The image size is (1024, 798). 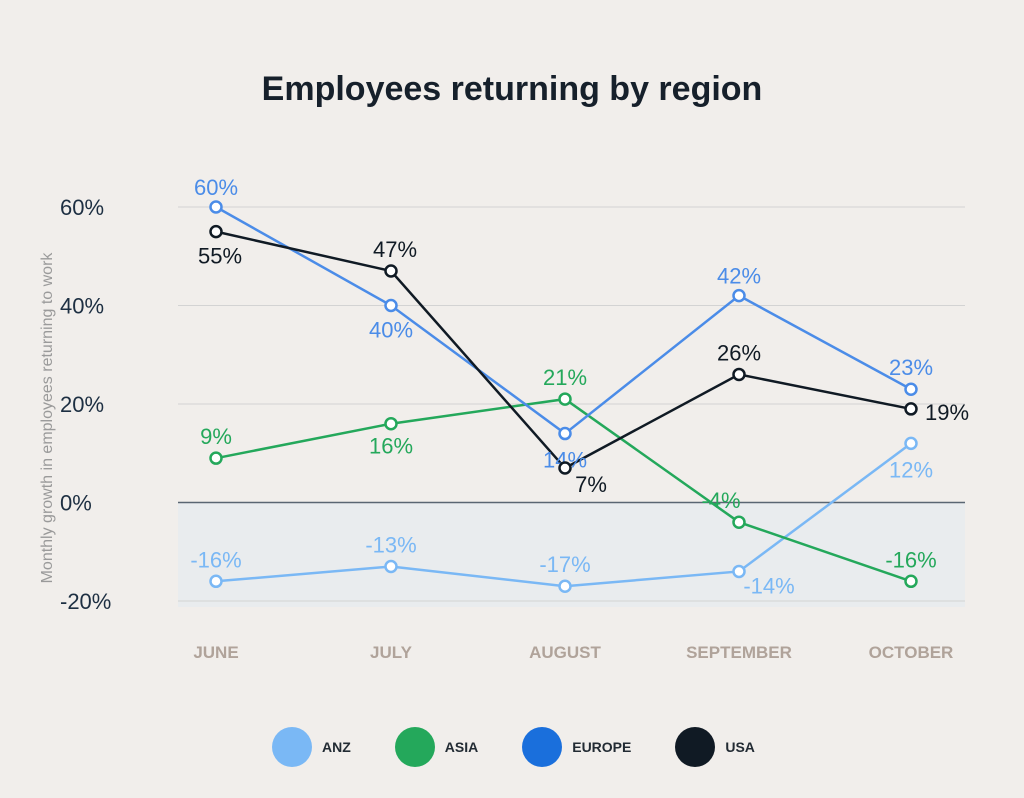 I want to click on data-label-asia: 16%, so click(x=391, y=446).